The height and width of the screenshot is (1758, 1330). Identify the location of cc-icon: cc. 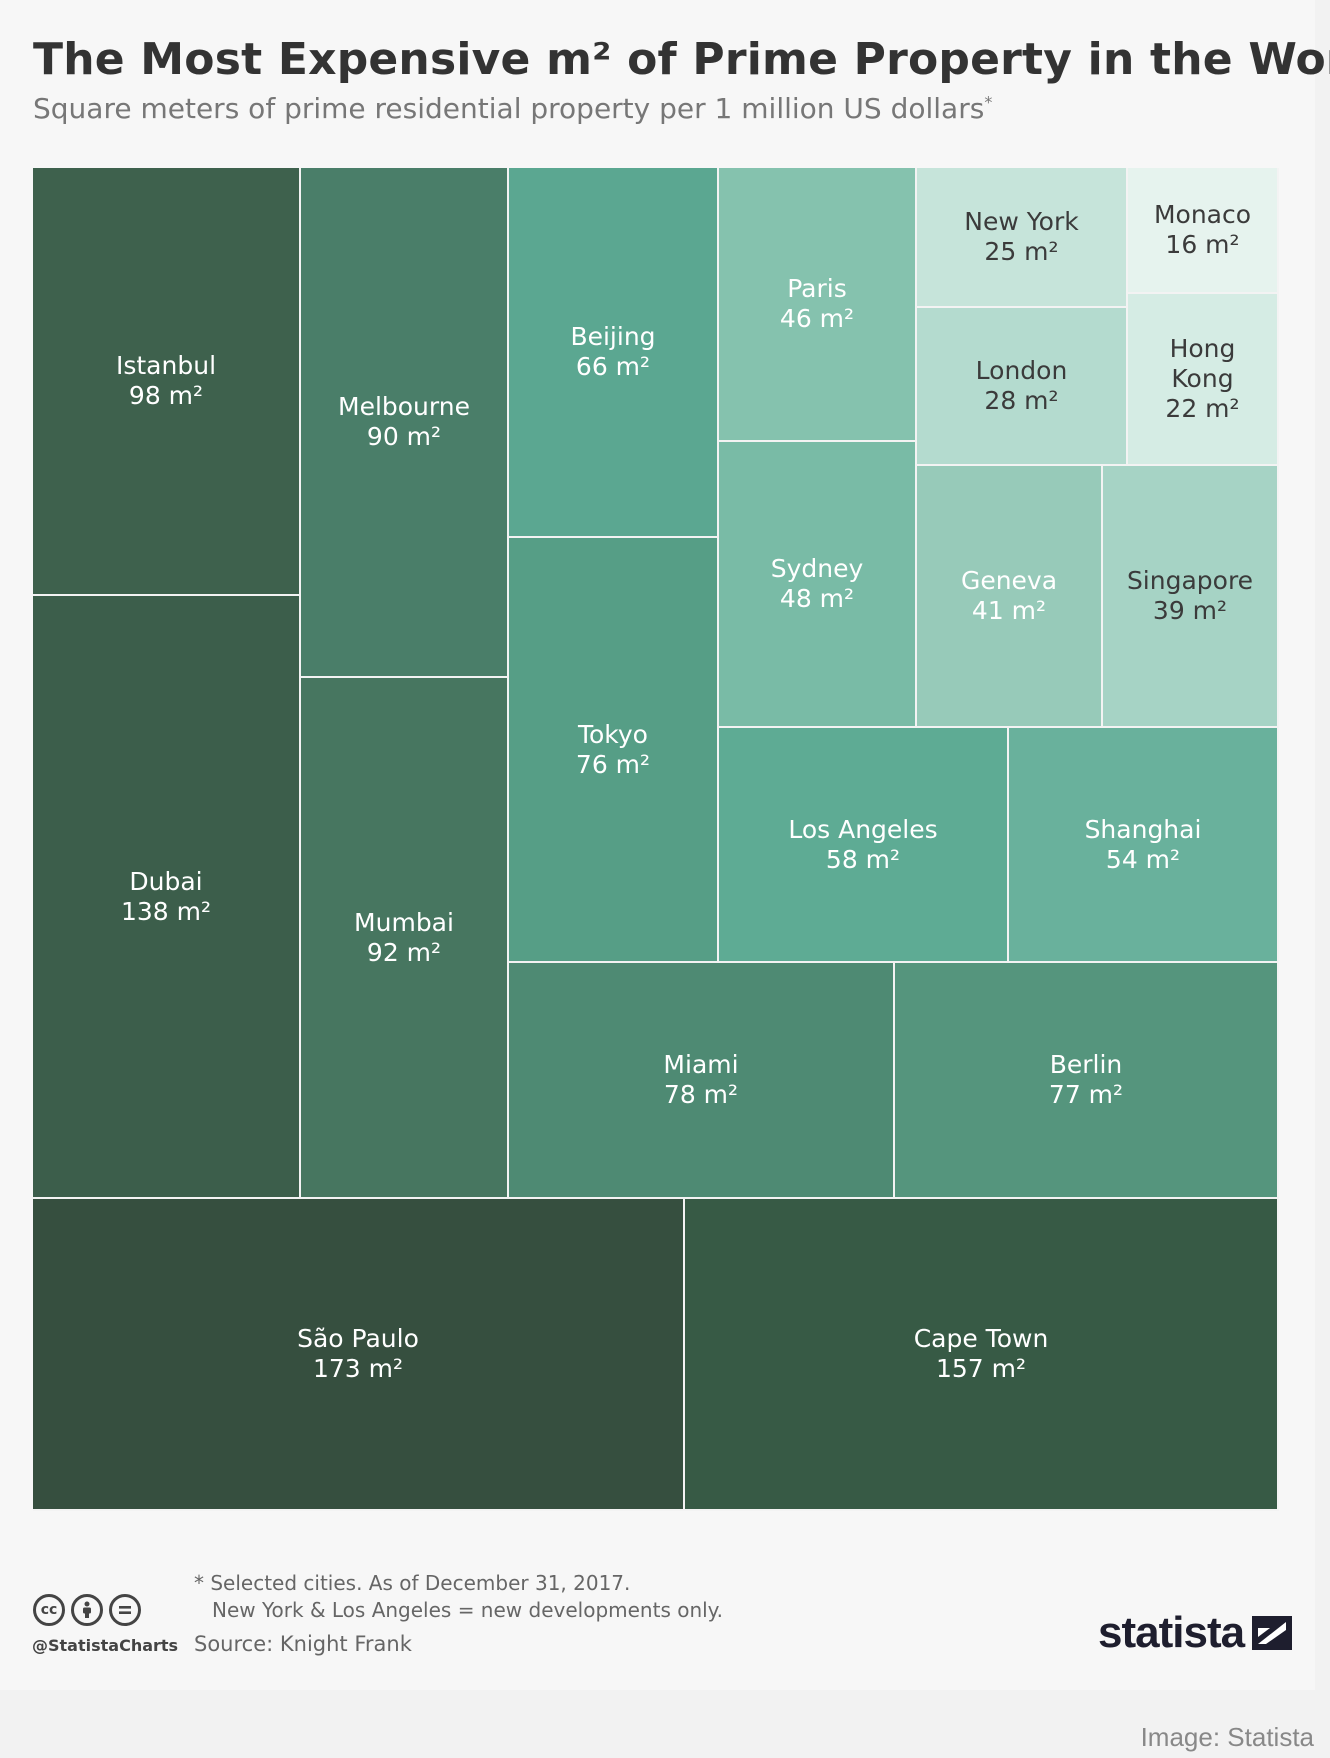
(49, 1610).